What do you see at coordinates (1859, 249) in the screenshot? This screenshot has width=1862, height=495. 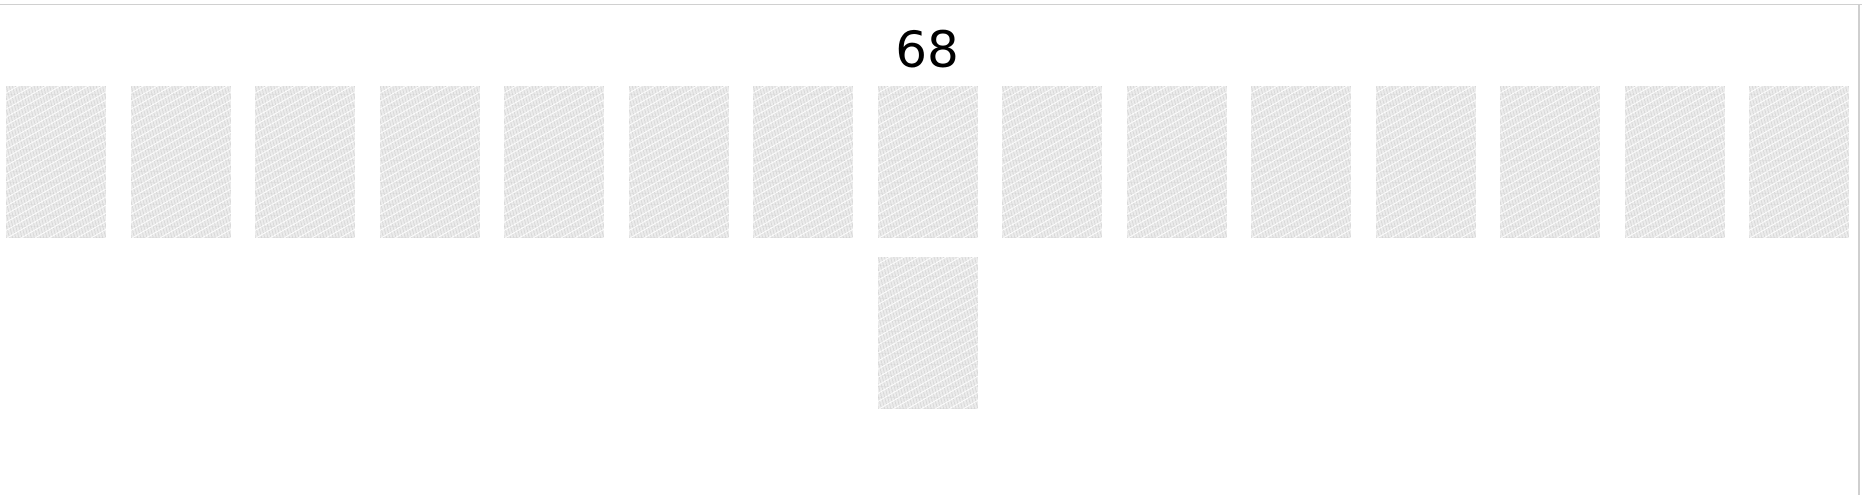 I see `right-border` at bounding box center [1859, 249].